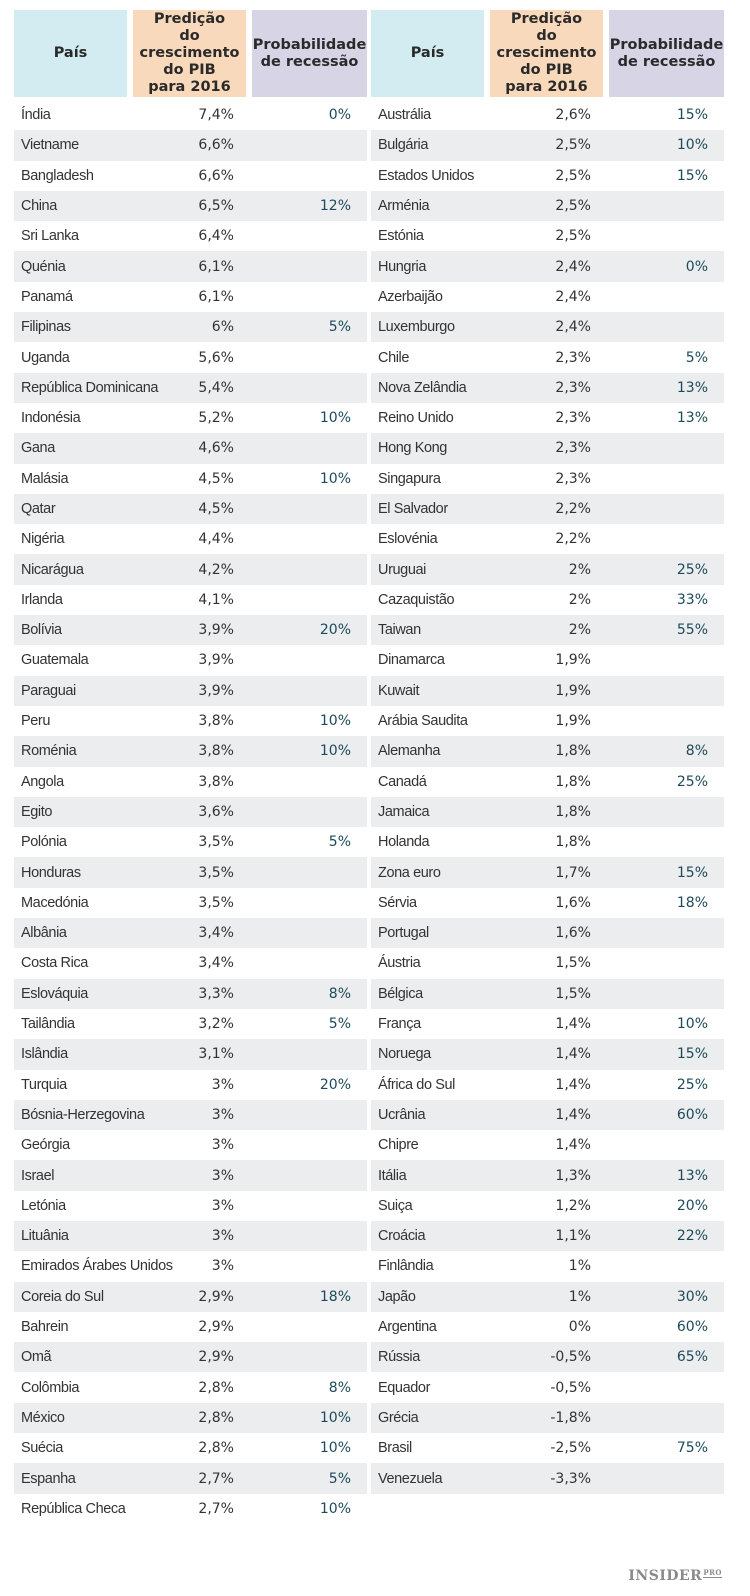 This screenshot has height=1596, width=750. I want to click on table-row: Luxemburgo 2,4%, so click(547, 327).